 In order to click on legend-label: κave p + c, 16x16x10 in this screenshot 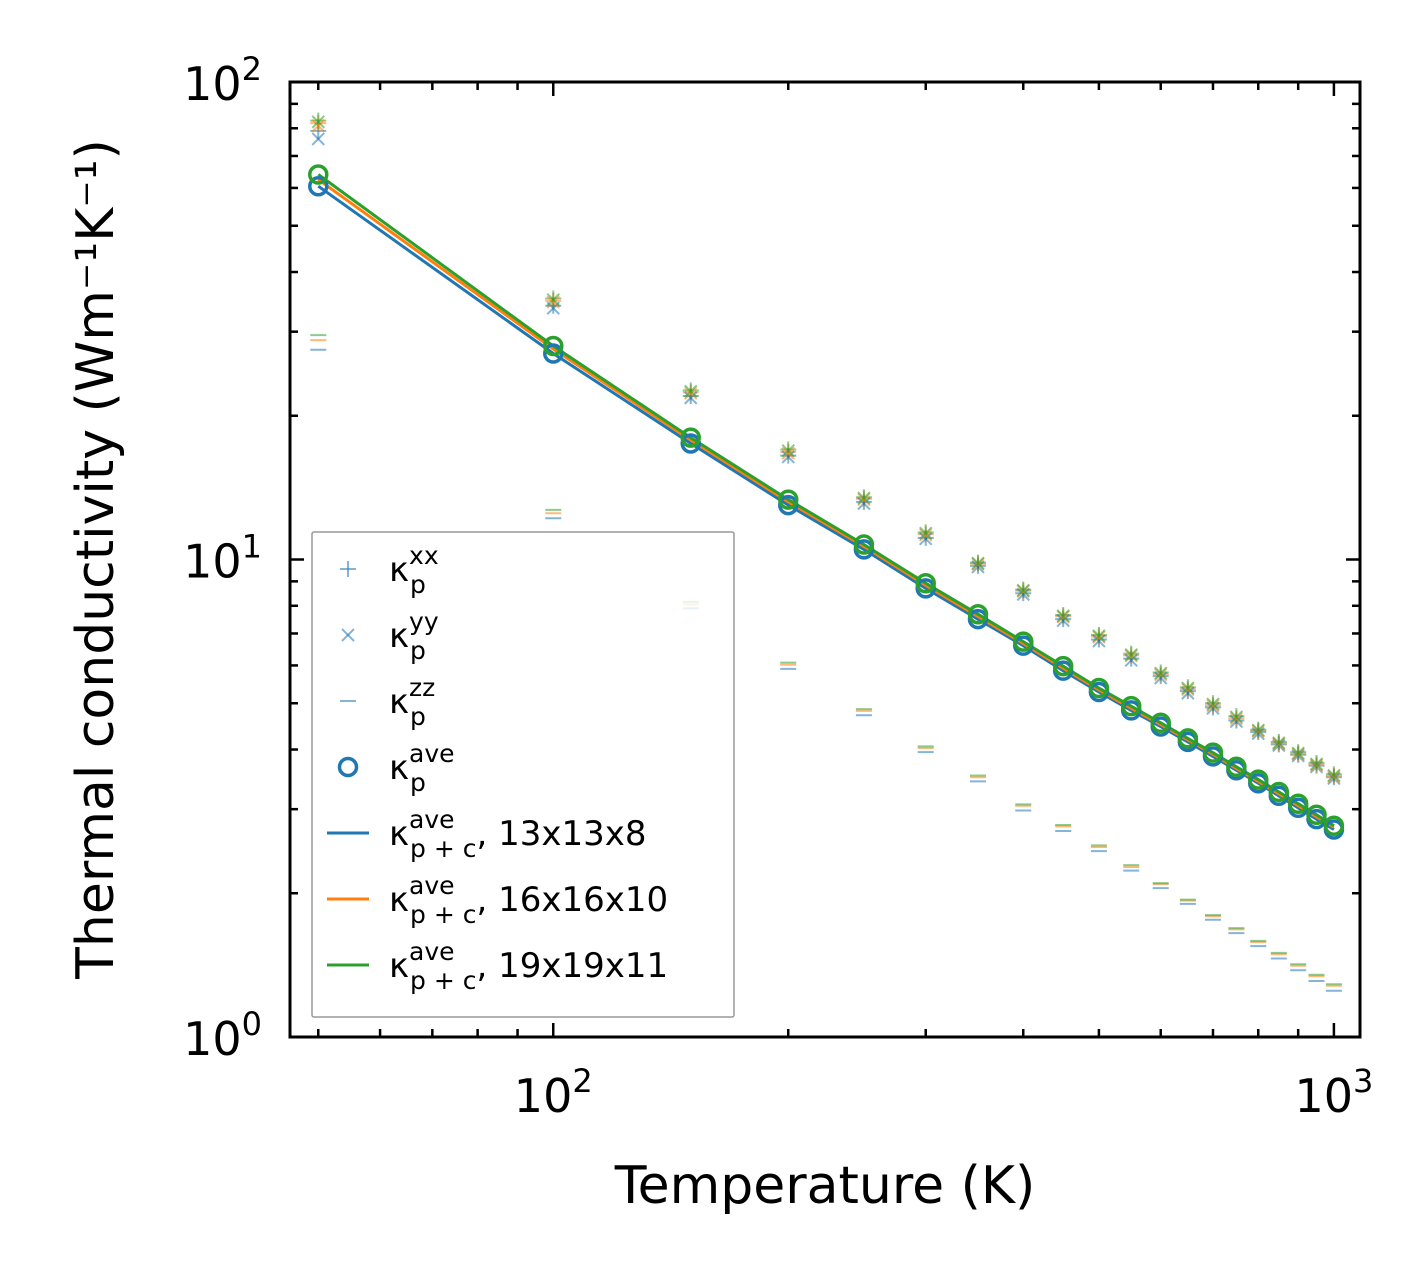, I will do `click(528, 900)`.